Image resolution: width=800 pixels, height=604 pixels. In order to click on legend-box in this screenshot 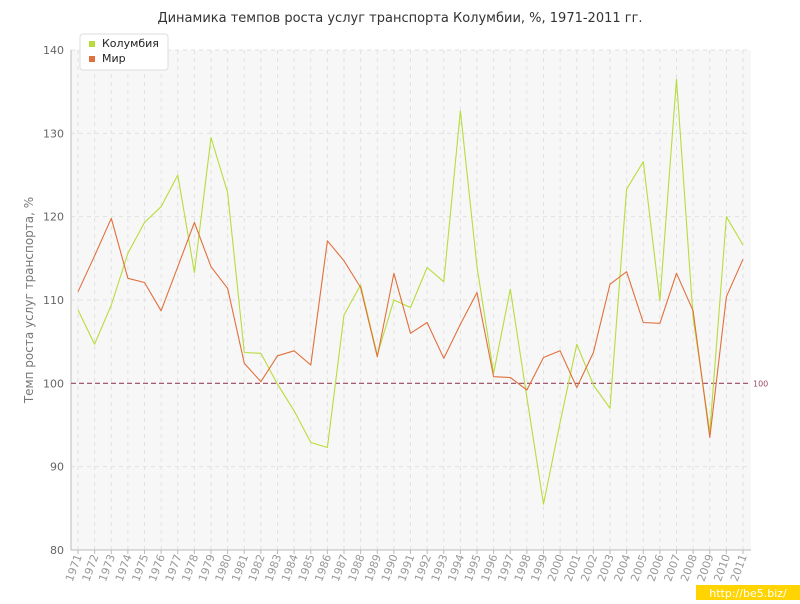, I will do `click(124, 52)`.